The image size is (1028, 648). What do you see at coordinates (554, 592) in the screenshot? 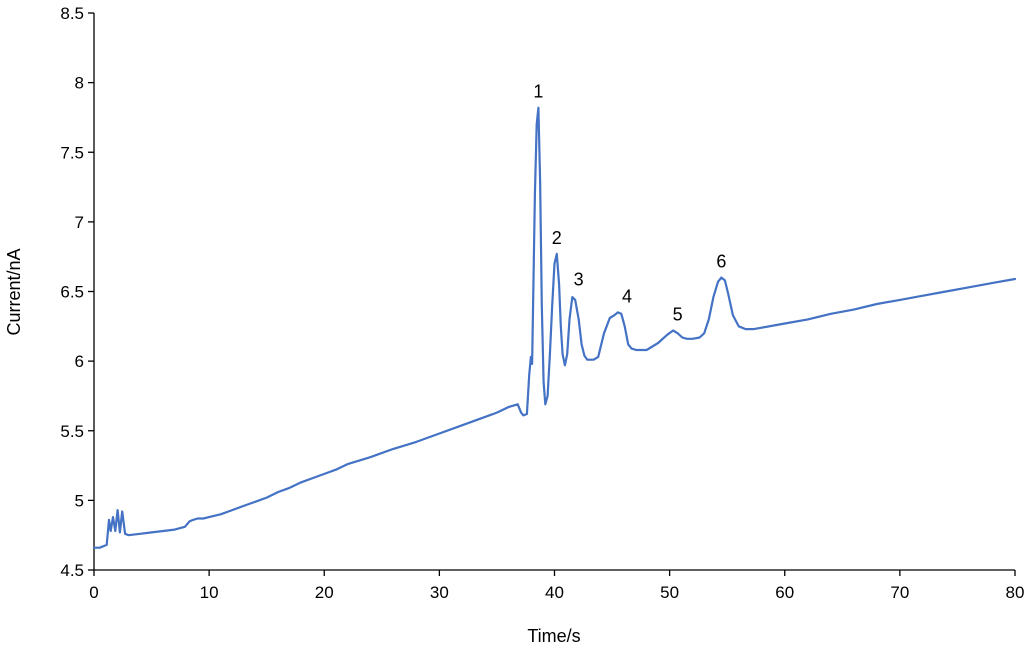
I see `x-tick-label: 40` at bounding box center [554, 592].